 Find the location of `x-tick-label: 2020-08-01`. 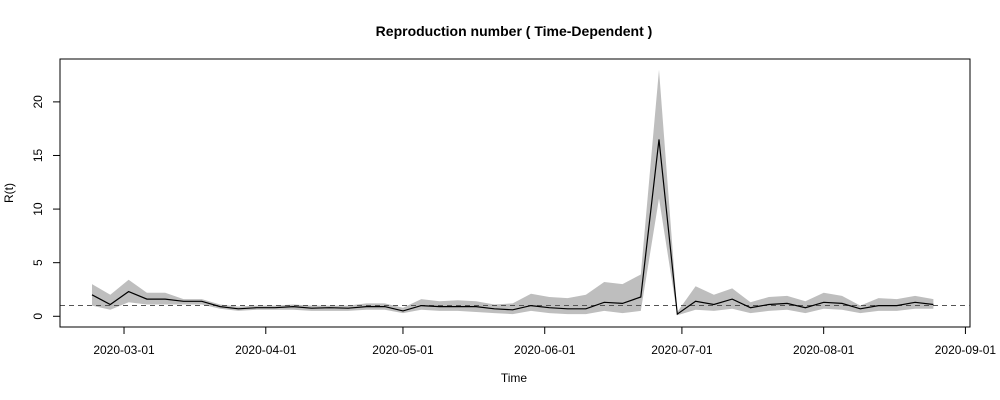

x-tick-label: 2020-08-01 is located at coordinates (824, 350).